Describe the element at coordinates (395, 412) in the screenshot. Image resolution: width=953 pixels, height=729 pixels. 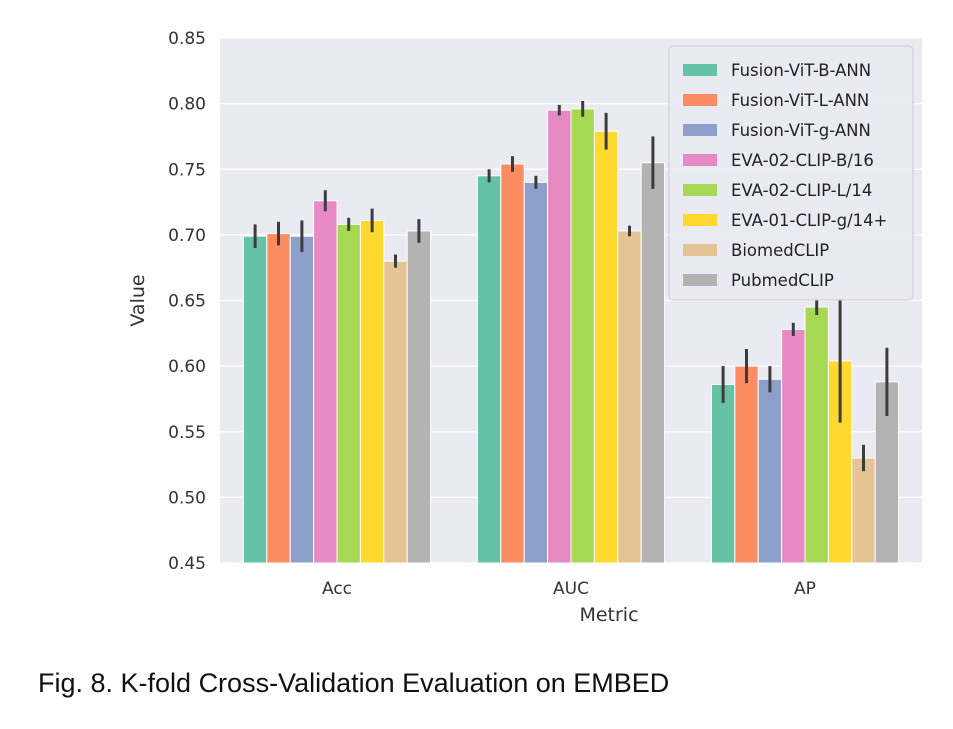
I see `bar-biomedclip-acc` at that location.